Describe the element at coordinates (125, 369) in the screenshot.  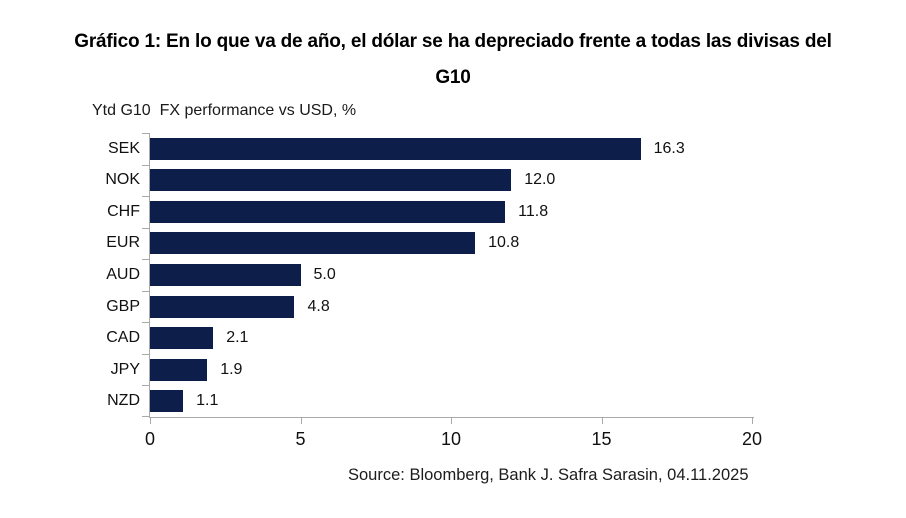
I see `category-label-jpy: JPY` at that location.